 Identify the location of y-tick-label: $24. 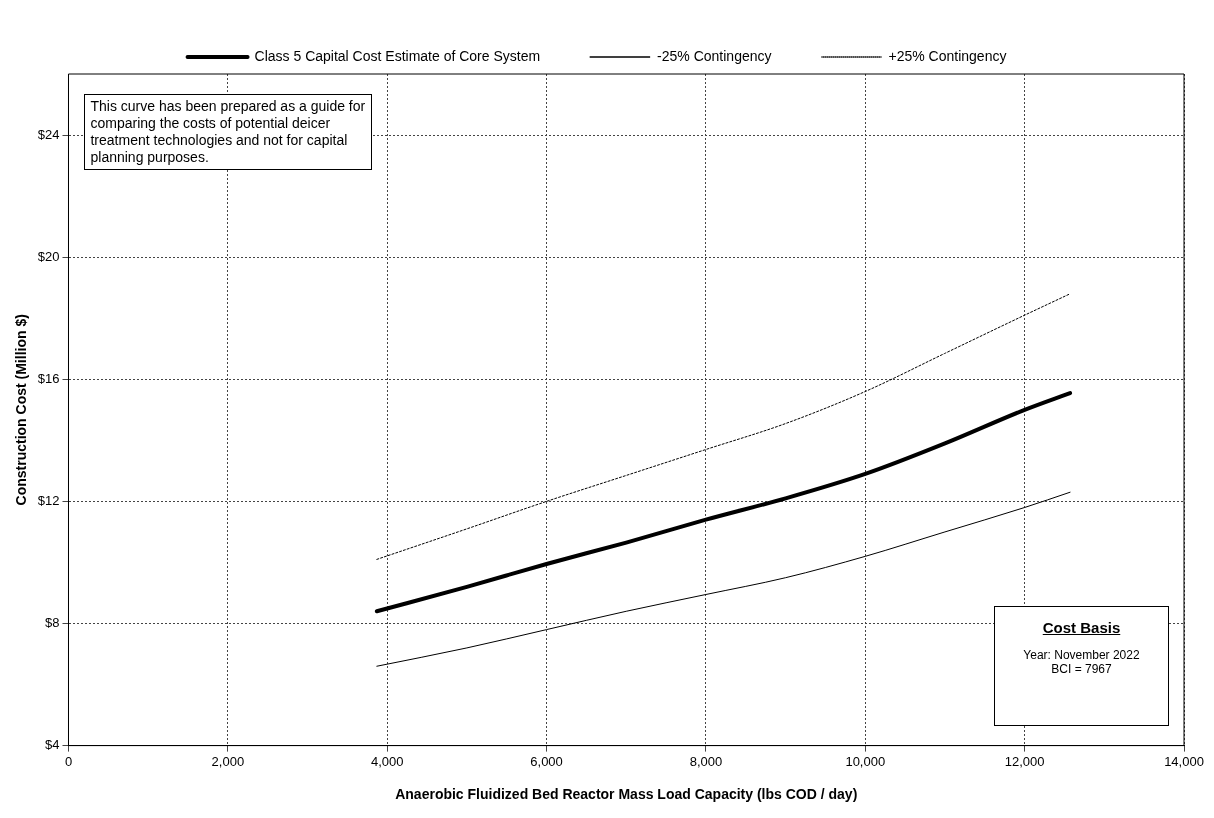
(48, 134).